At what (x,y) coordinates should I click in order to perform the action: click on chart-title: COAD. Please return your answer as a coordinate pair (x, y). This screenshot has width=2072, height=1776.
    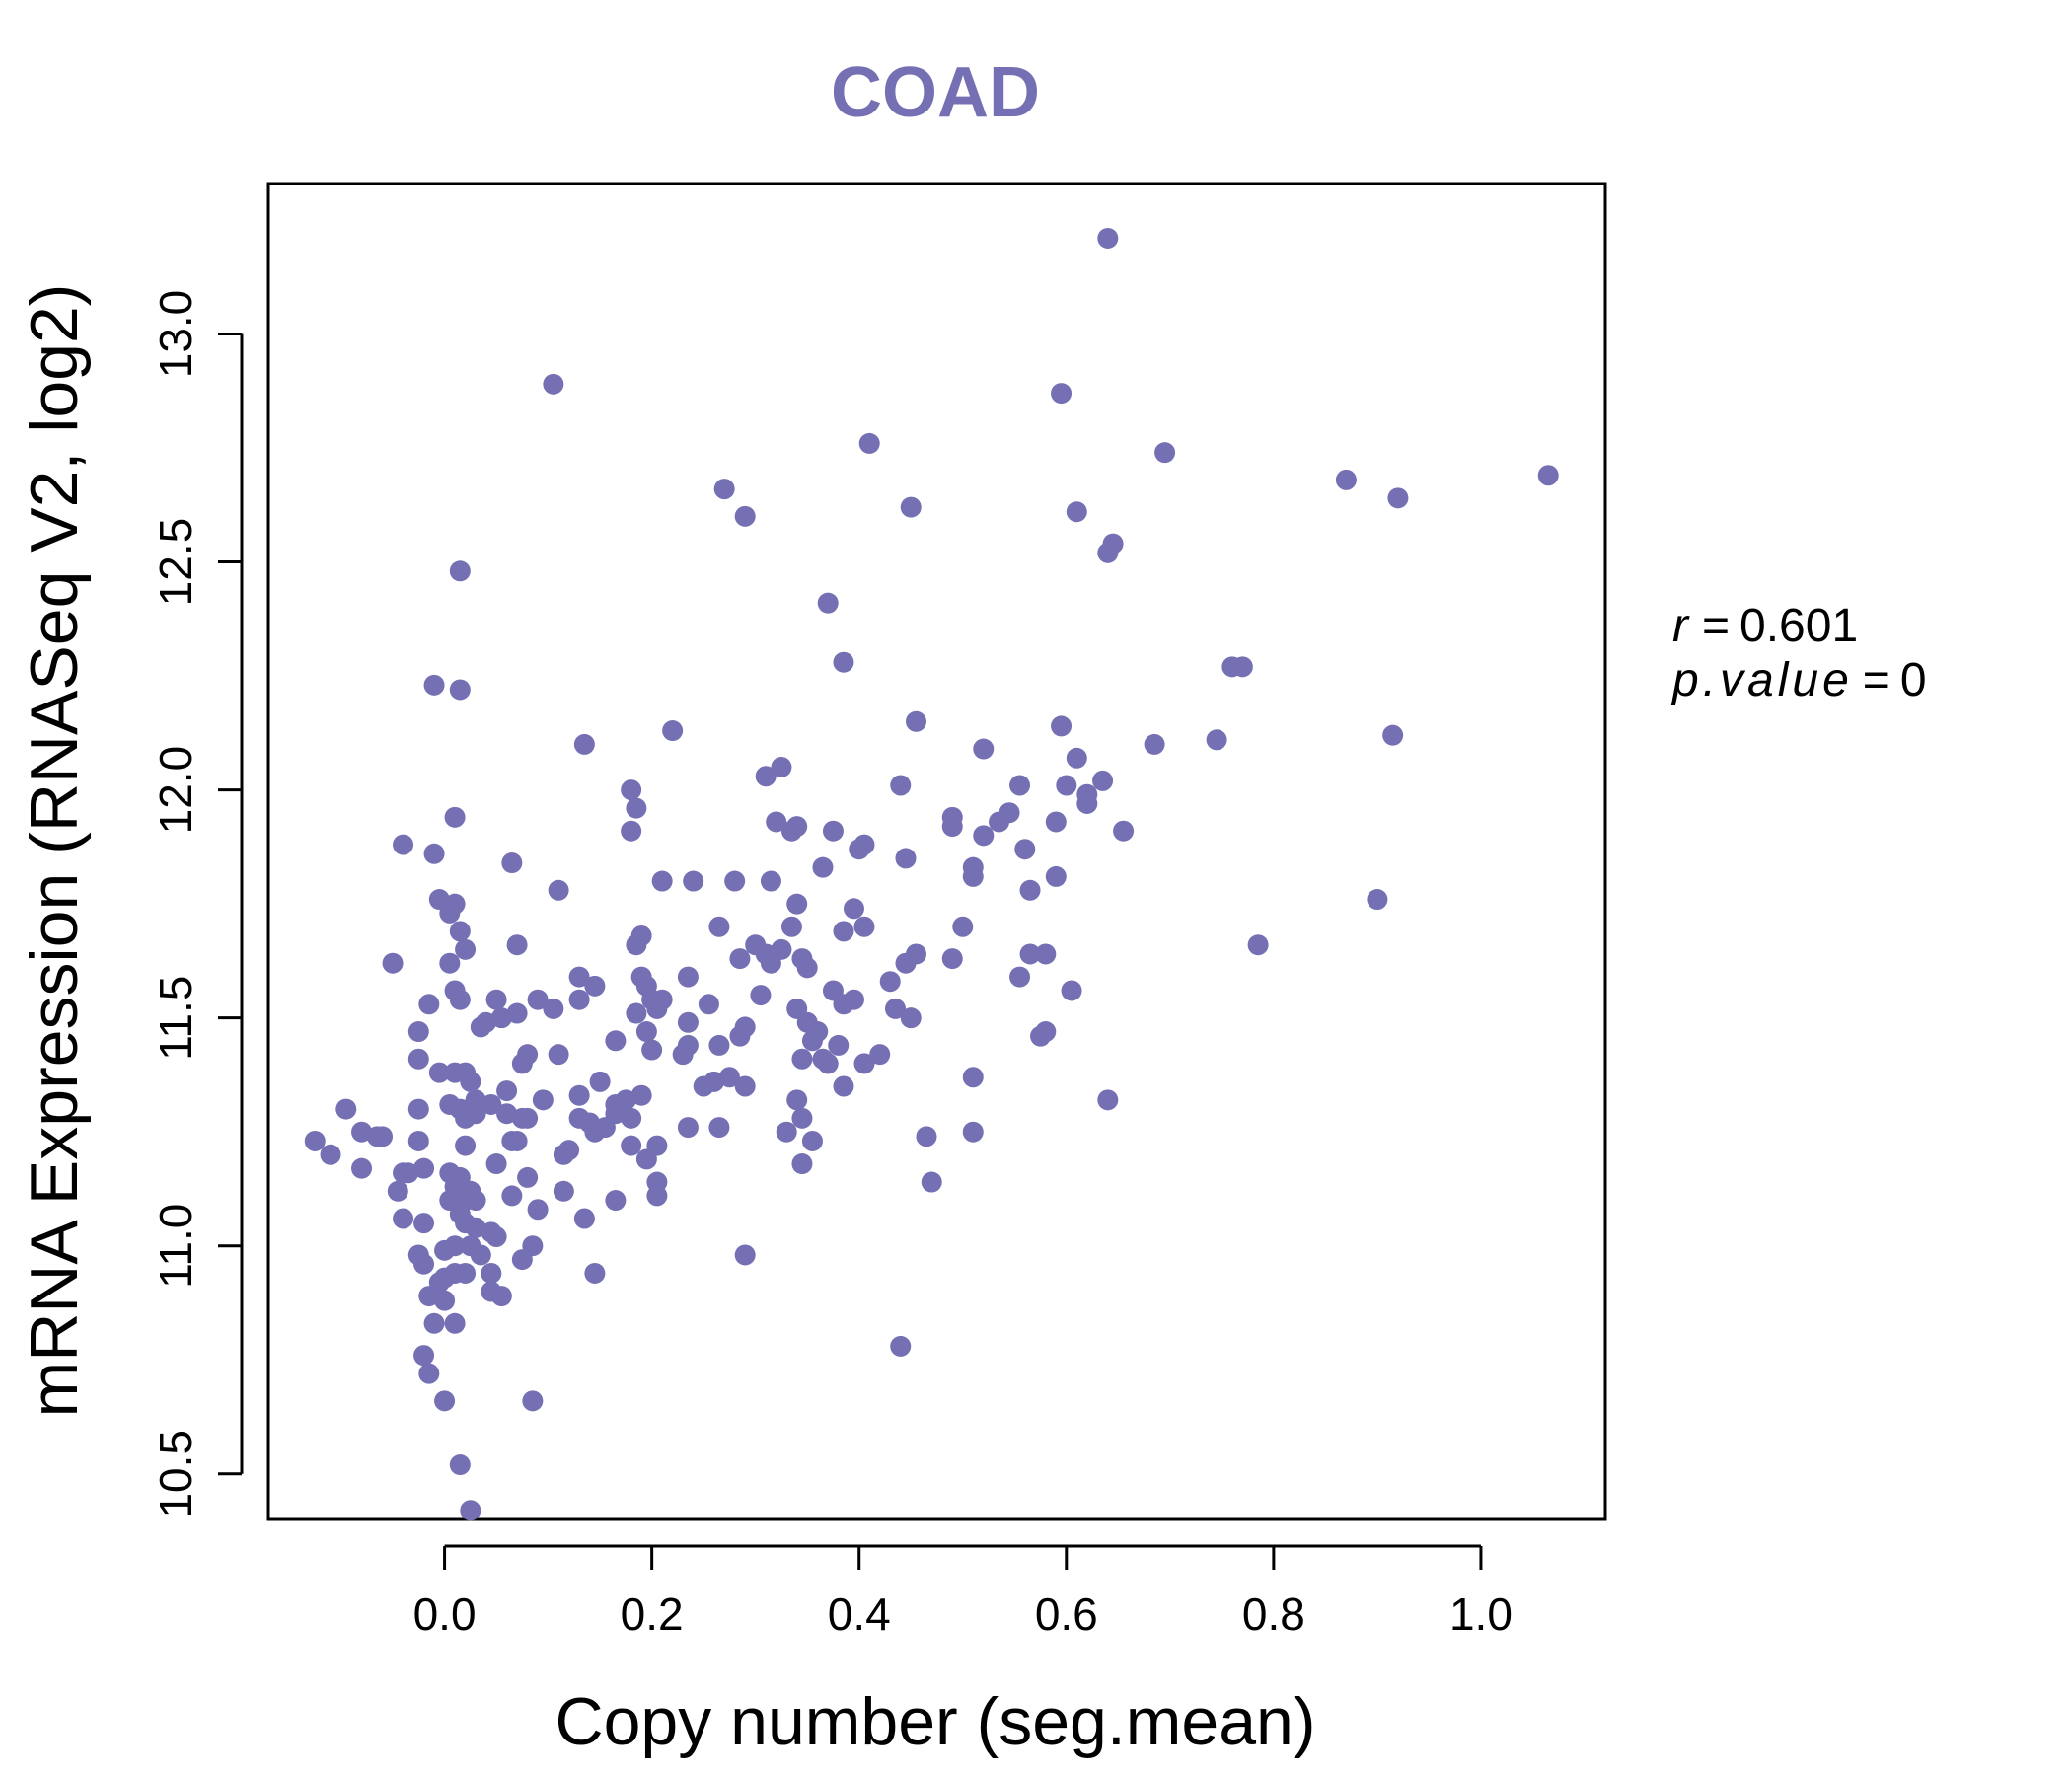
    Looking at the image, I should click on (936, 93).